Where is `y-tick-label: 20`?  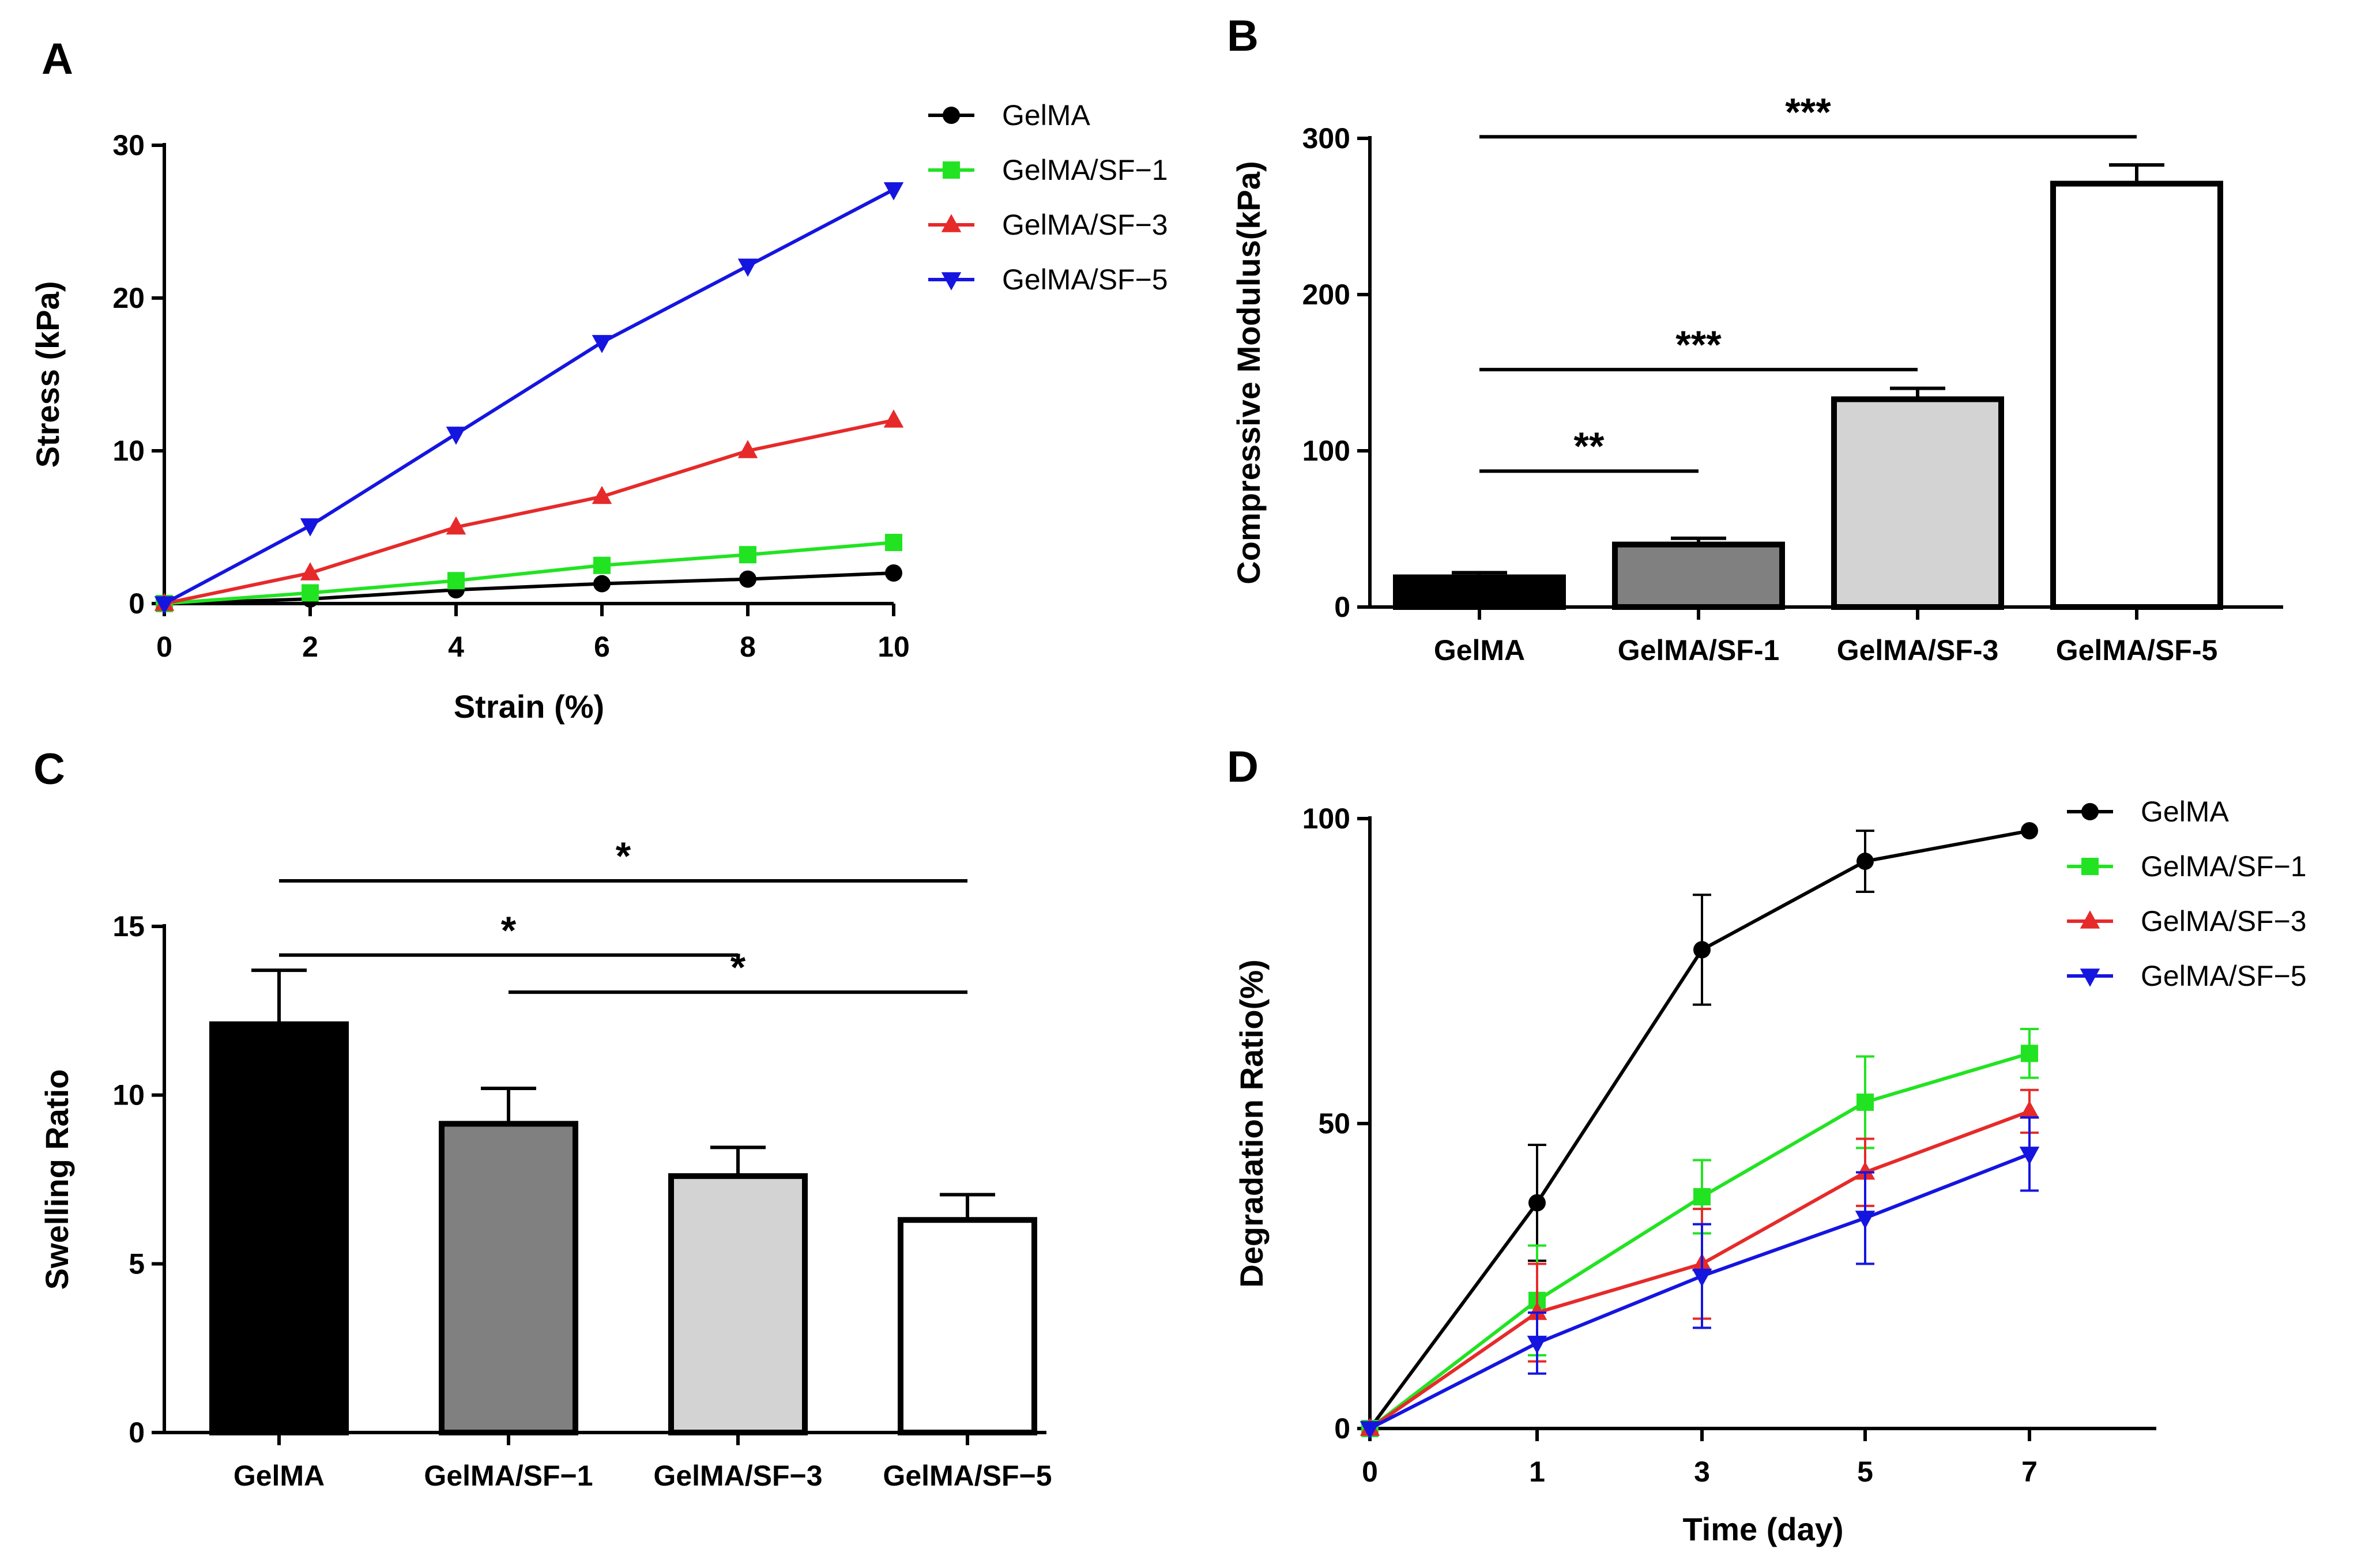 y-tick-label: 20 is located at coordinates (129, 298).